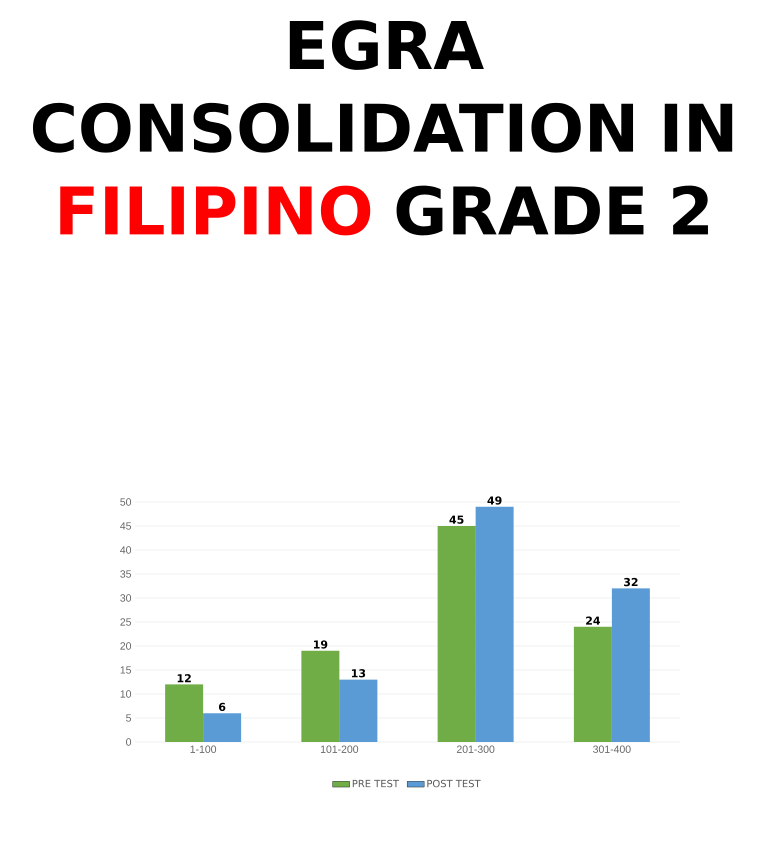 This screenshot has height=866, width=768. Describe the element at coordinates (126, 574) in the screenshot. I see `y-tick-label: 35` at that location.